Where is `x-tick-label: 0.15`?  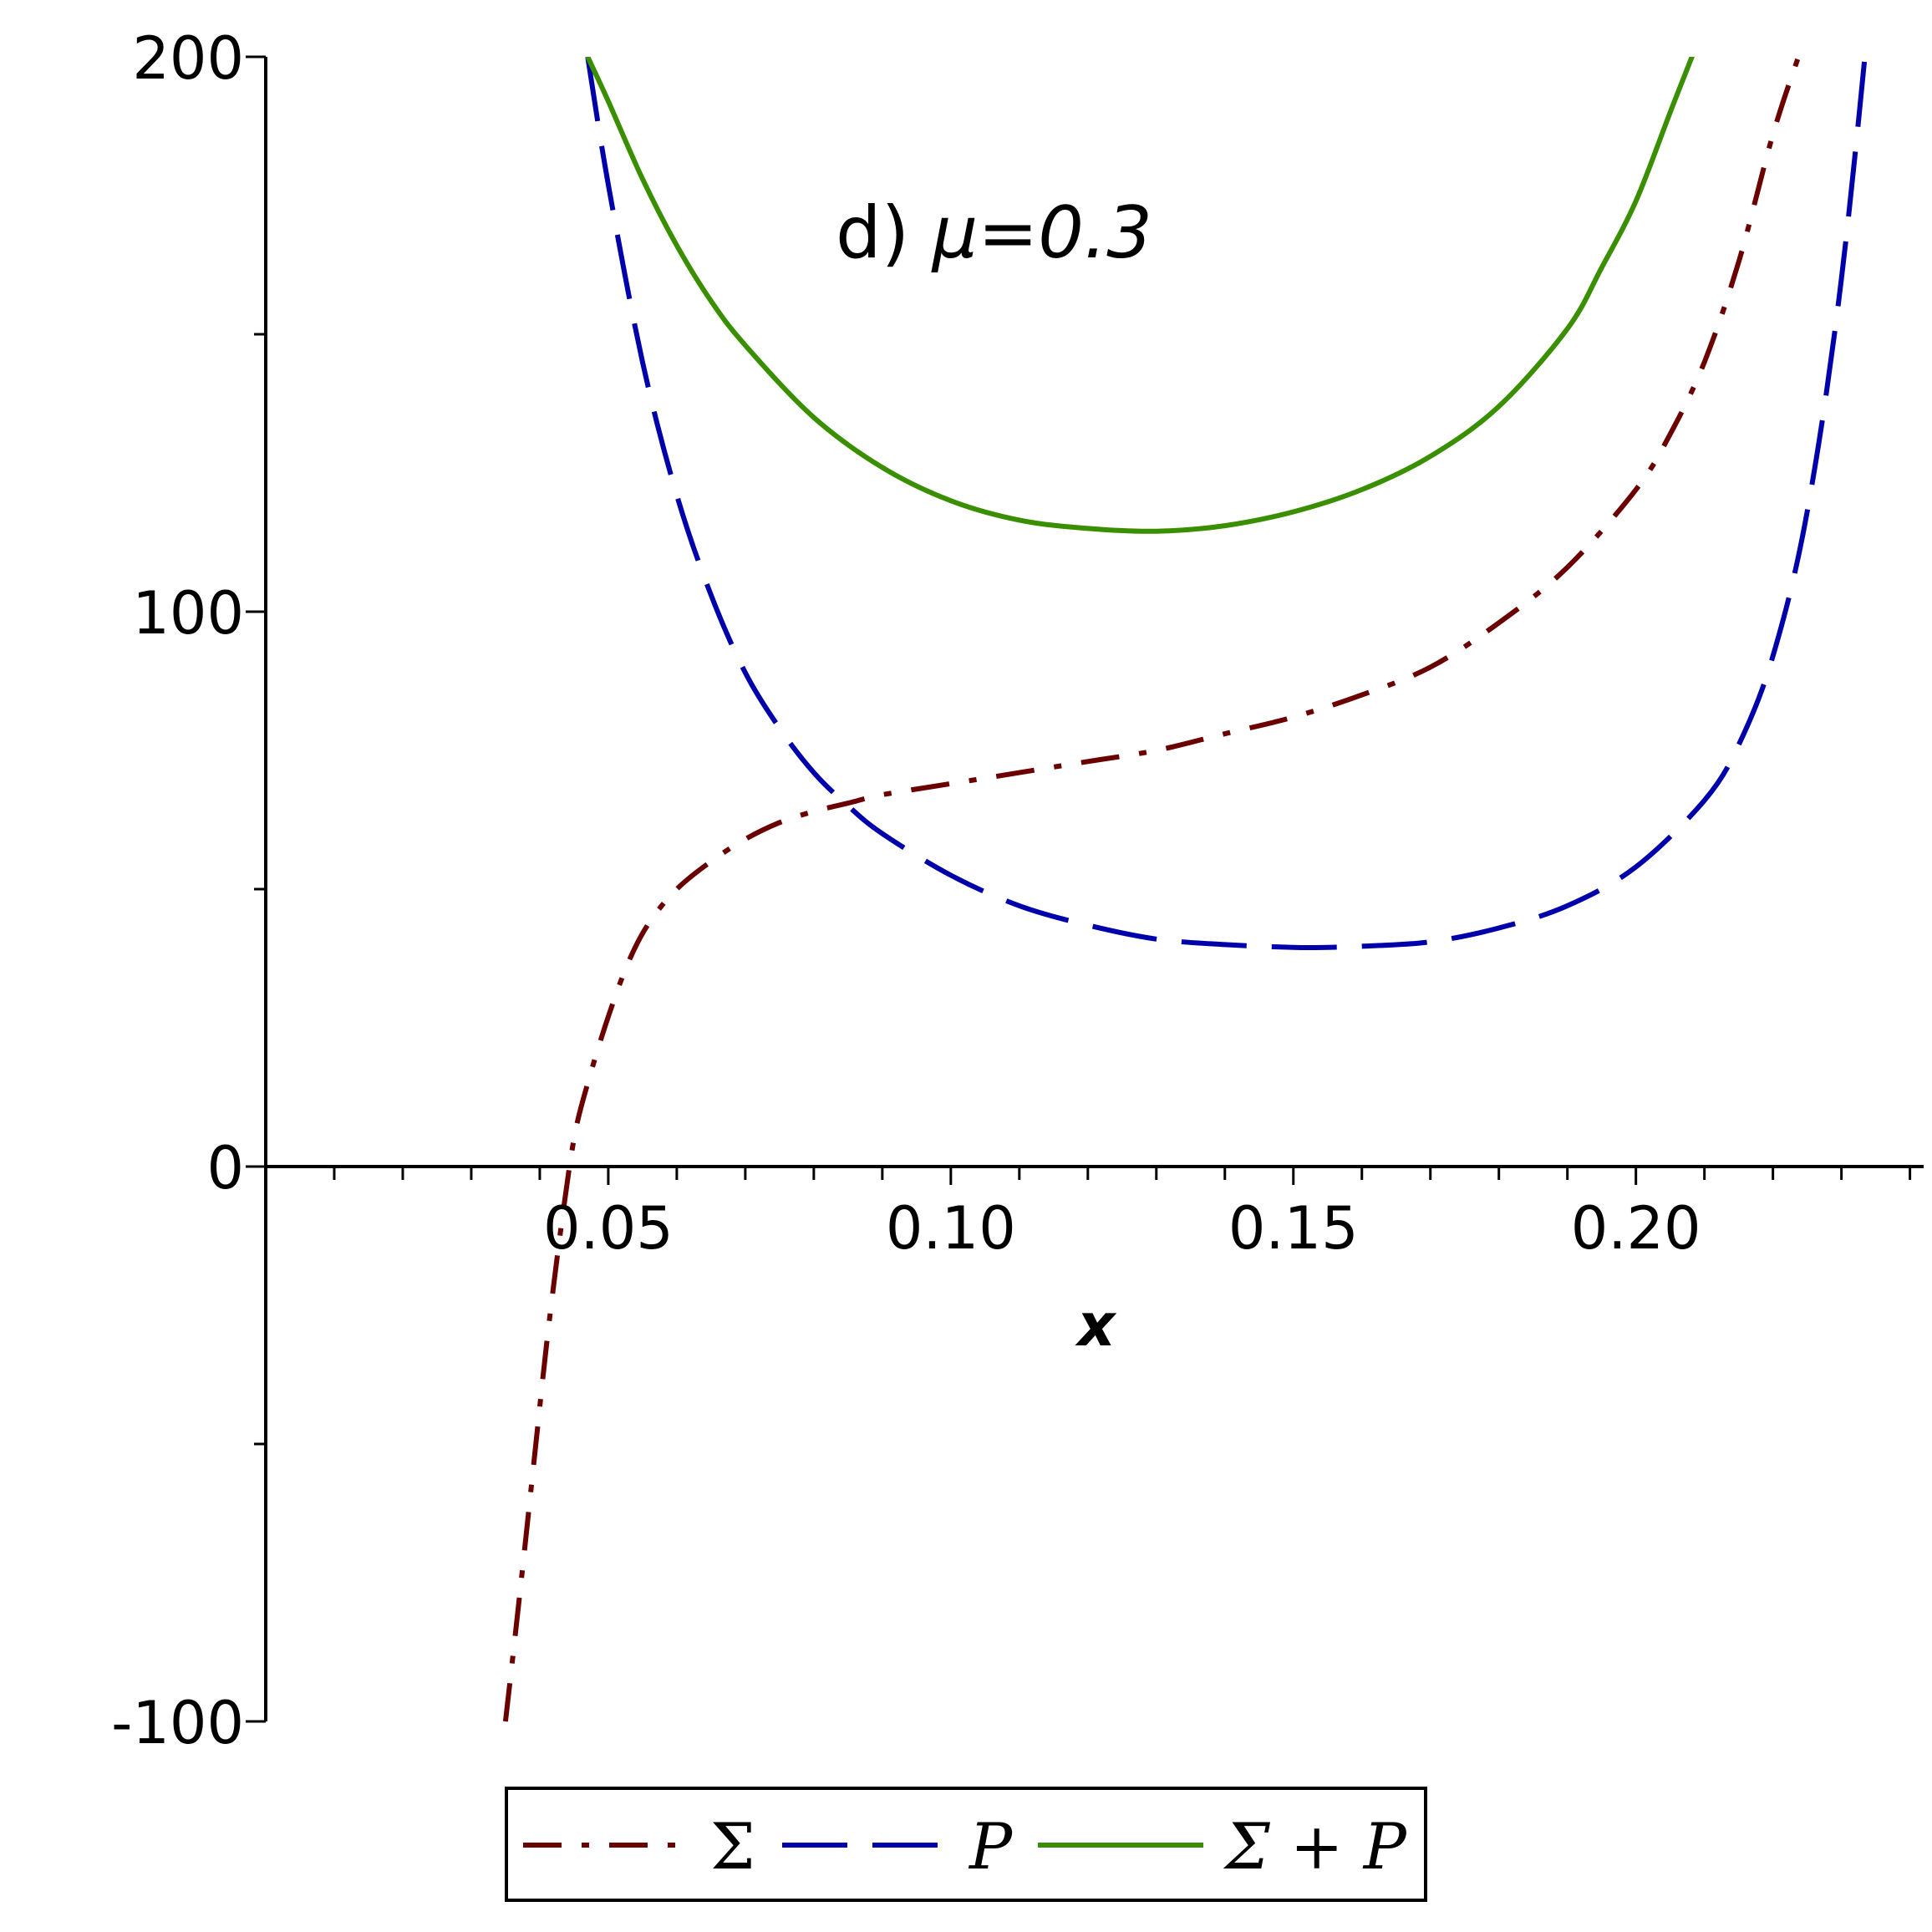
x-tick-label: 0.15 is located at coordinates (1293, 1228).